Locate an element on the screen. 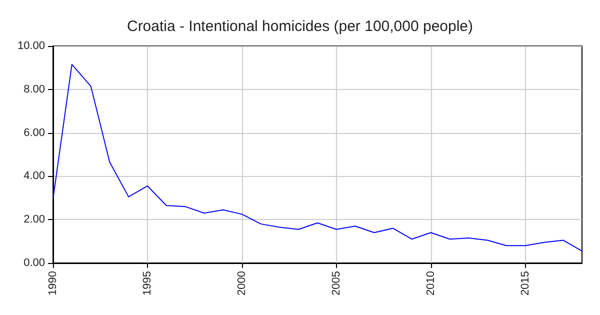  y-tick-label: 2.00 is located at coordinates (34, 220).